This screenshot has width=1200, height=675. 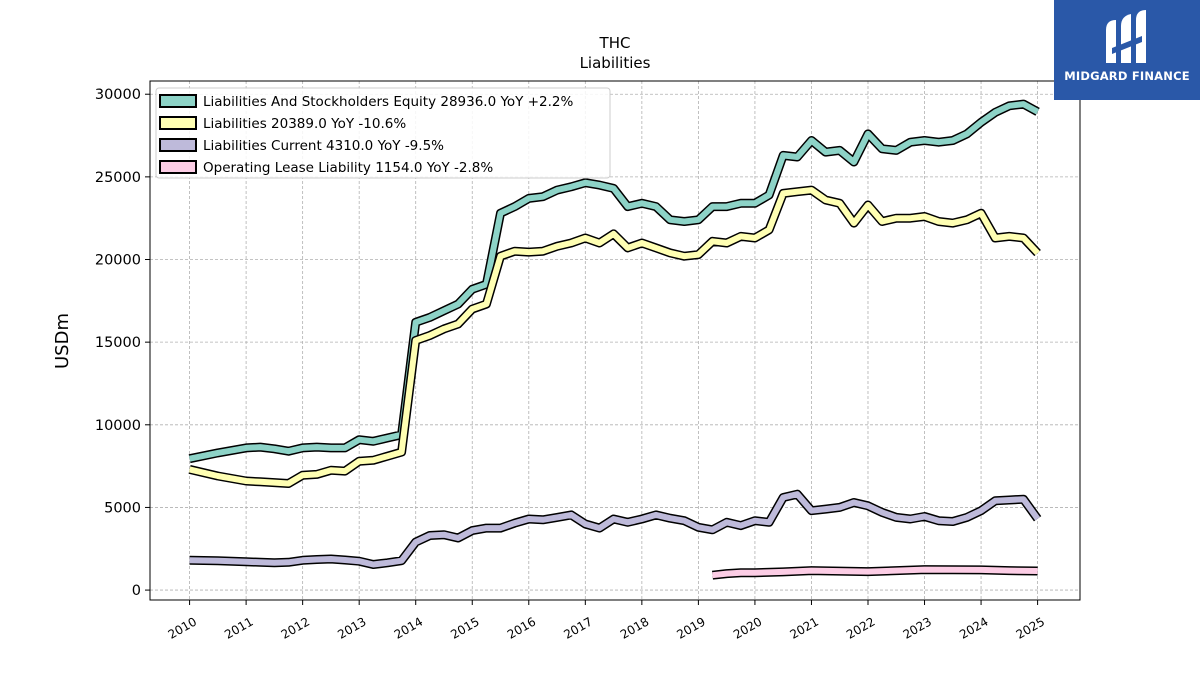 What do you see at coordinates (178, 145) in the screenshot?
I see `legend-swatch-liabilities-current` at bounding box center [178, 145].